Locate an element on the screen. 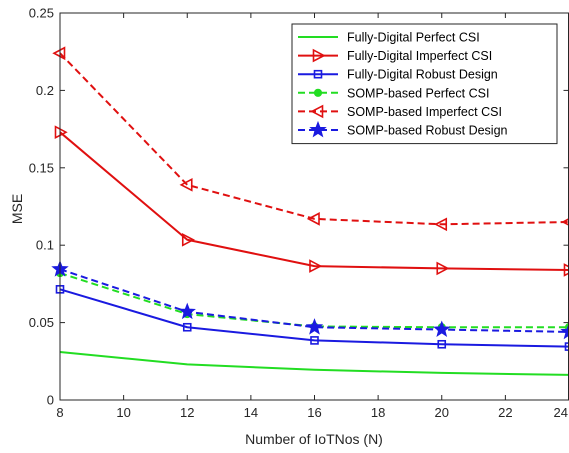 The height and width of the screenshot is (453, 569). legend-entry-3: Fully-Digital Robust Design is located at coordinates (398, 75).